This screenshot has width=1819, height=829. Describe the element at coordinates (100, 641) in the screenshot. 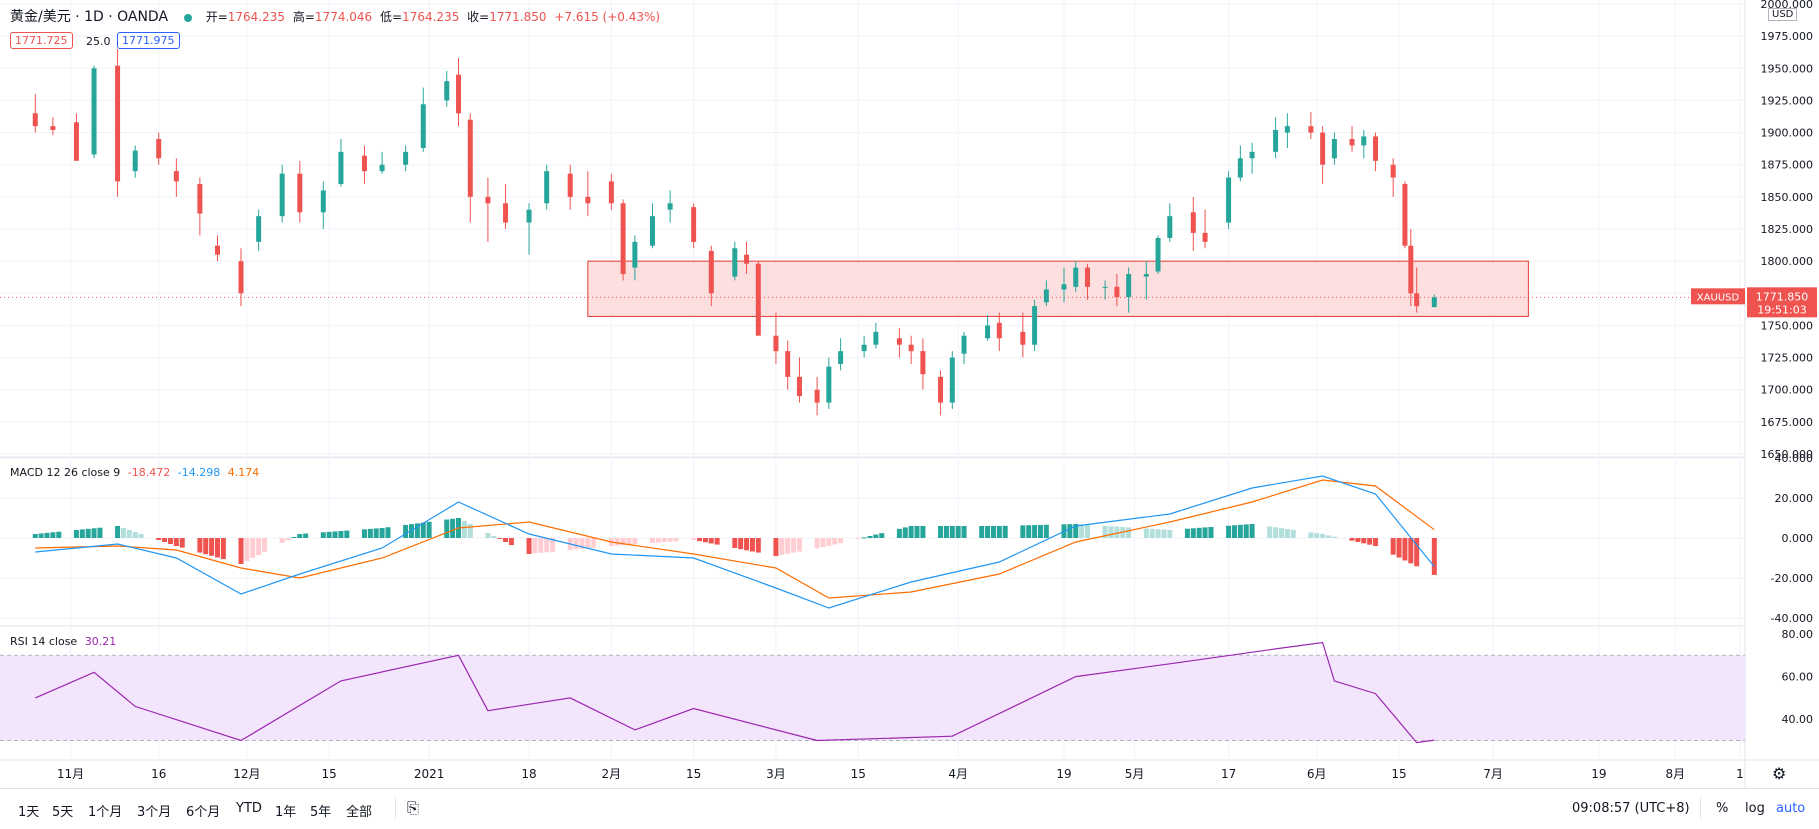

I see `rsi-value: 30.21` at that location.